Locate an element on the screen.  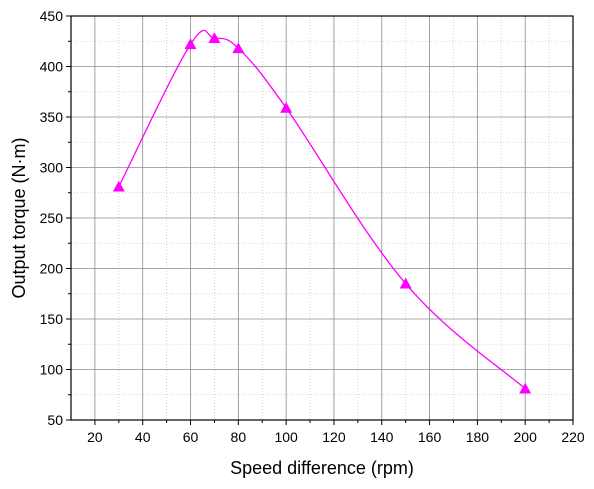
x-tick-label: 100 is located at coordinates (286, 437).